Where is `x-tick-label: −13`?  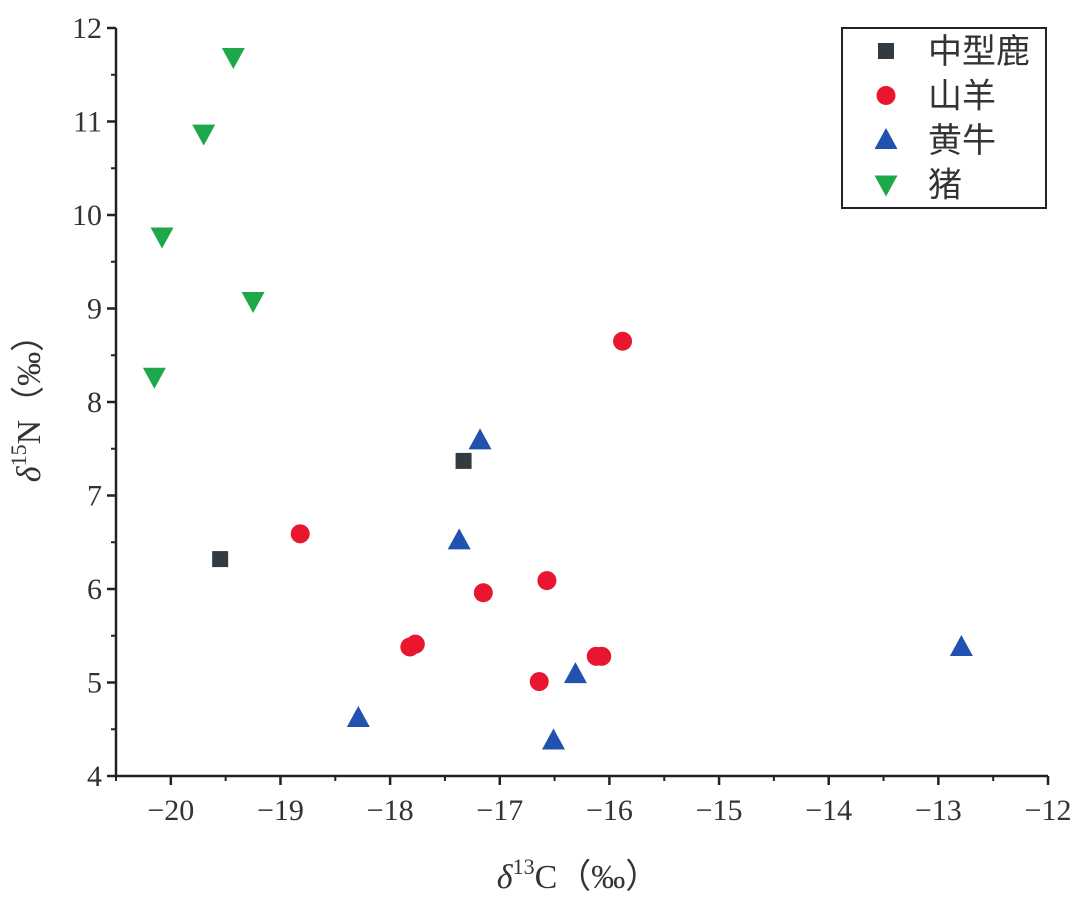
x-tick-label: −13 is located at coordinates (938, 810).